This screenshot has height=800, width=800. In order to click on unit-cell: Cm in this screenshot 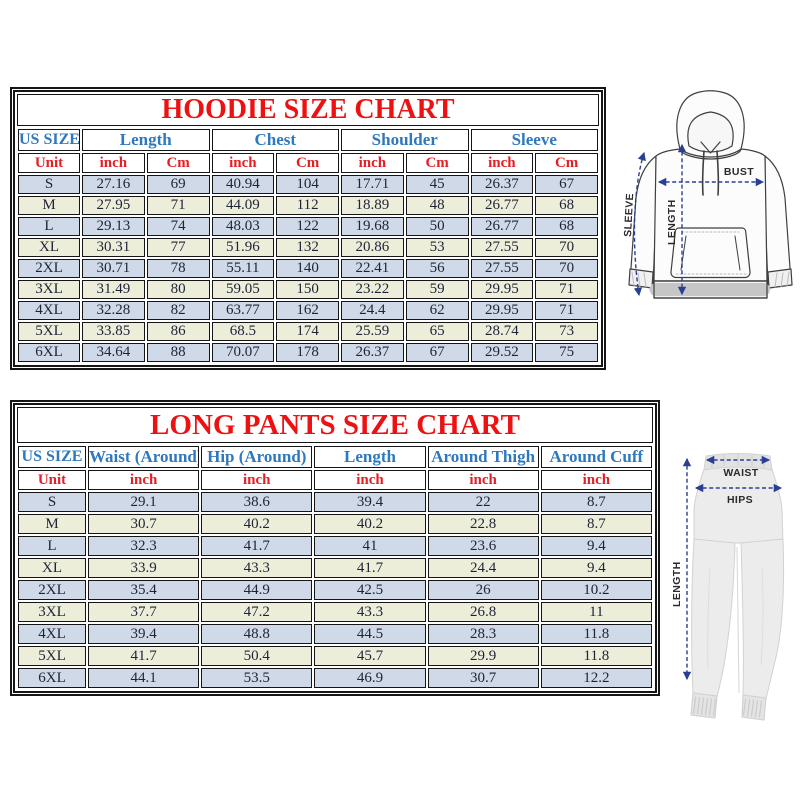, I will do `click(178, 163)`.